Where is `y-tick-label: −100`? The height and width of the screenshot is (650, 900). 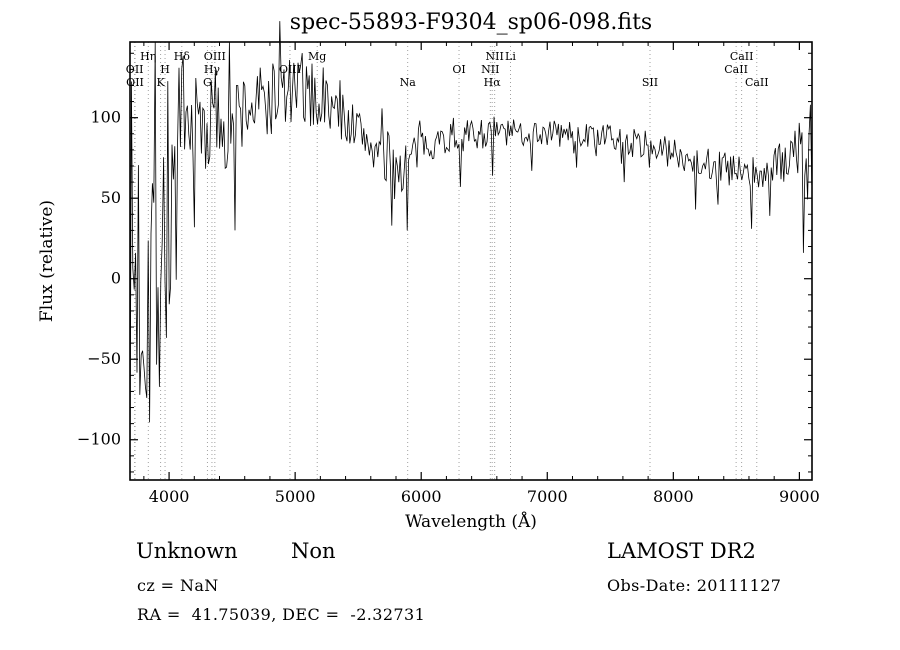 y-tick-label: −100 is located at coordinates (99, 439).